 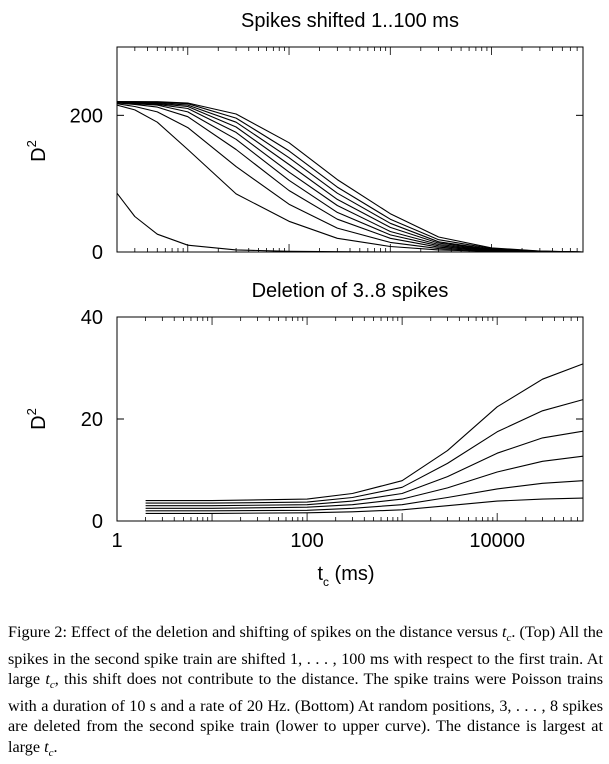 I want to click on x-tick-label: 1, so click(x=116, y=541).